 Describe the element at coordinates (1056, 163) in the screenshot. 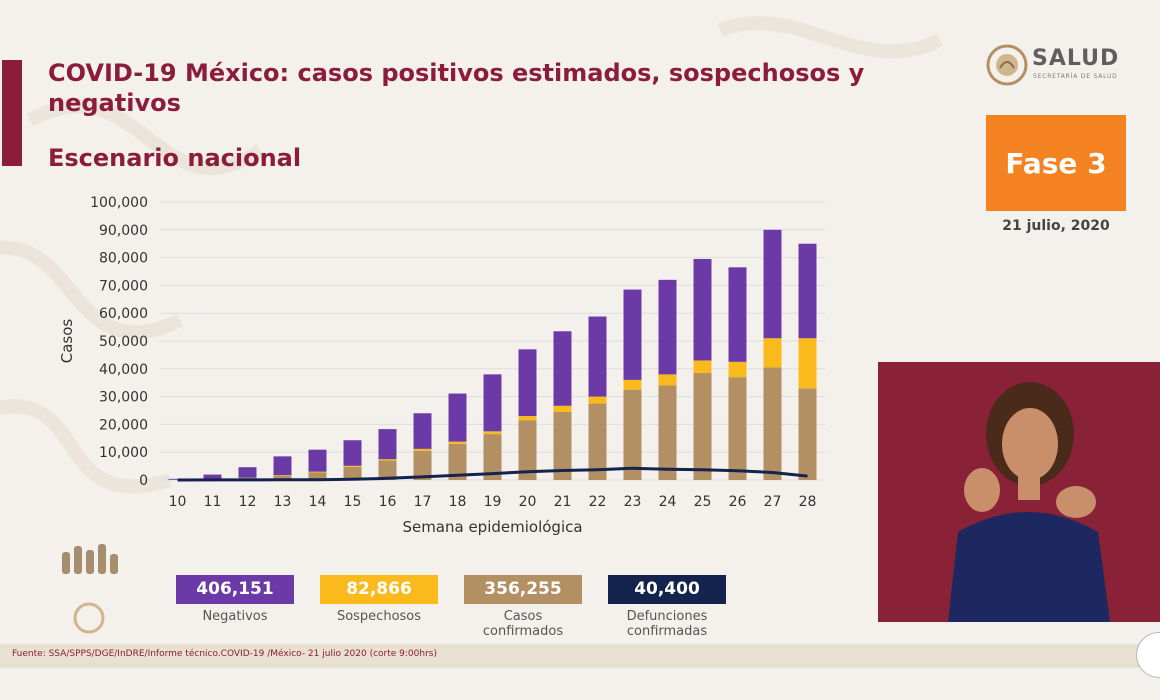

I see `phase-badge: Fase 3` at that location.